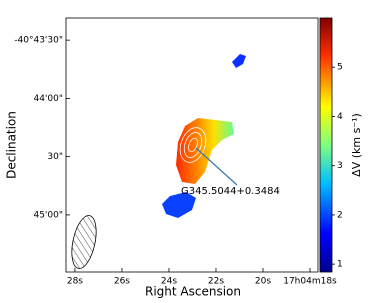  Describe the element at coordinates (263, 282) in the screenshot. I see `x-tick-label: 20s` at that location.